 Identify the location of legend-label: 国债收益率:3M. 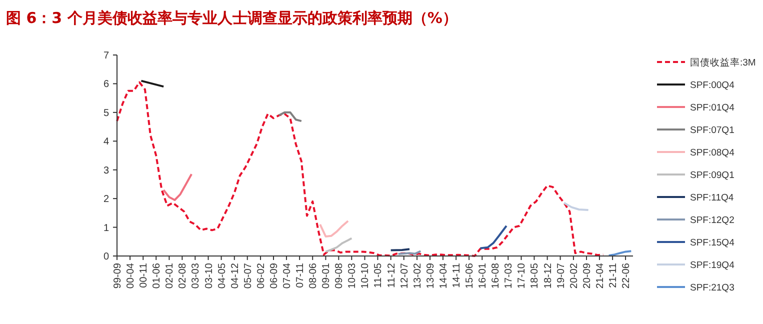
(723, 62).